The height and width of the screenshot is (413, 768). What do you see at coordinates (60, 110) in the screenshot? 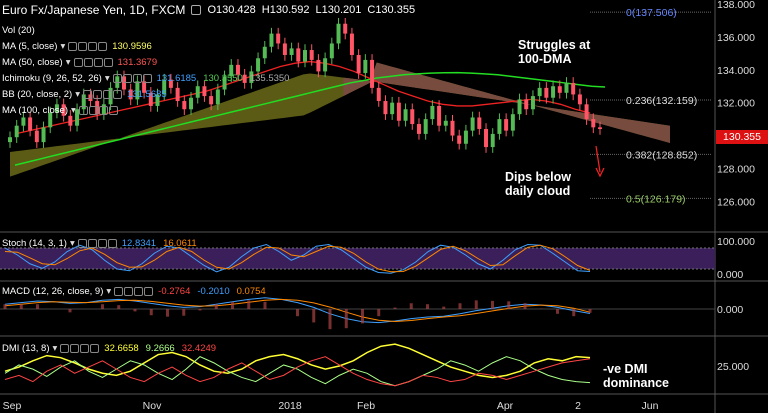
I see `legend-ma100: MA (100, close) ▾` at bounding box center [60, 110].